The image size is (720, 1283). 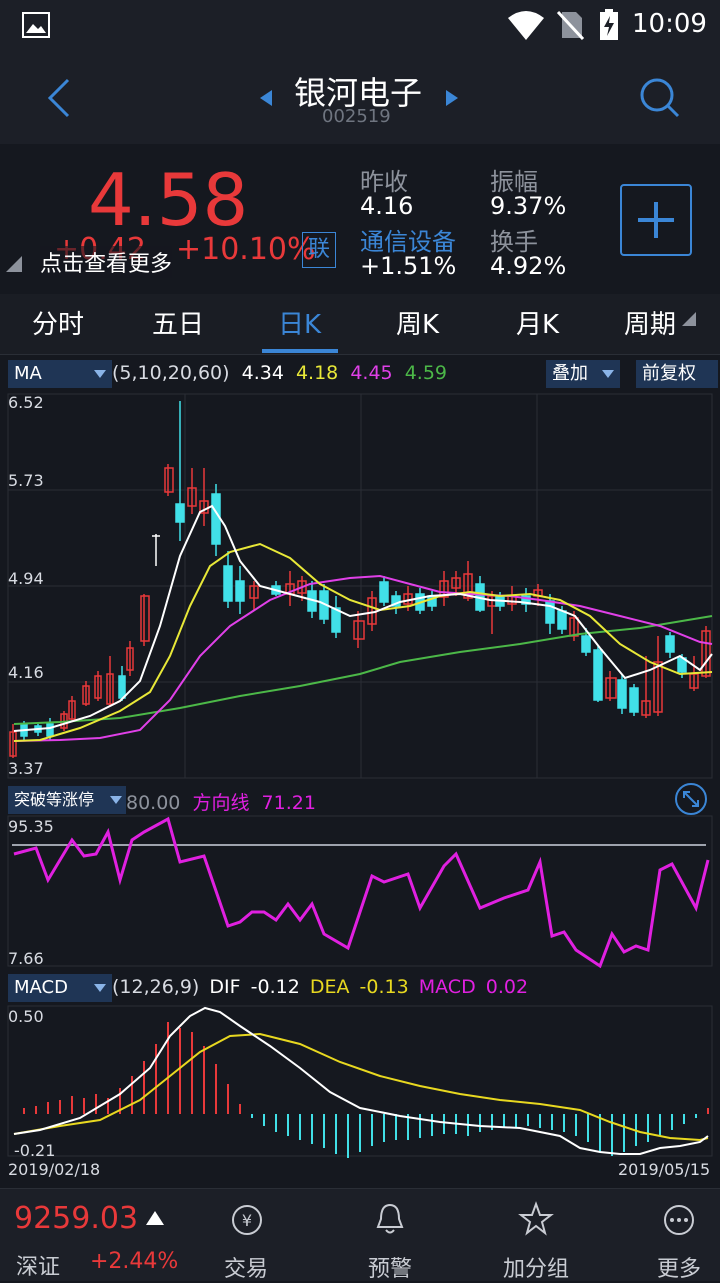 What do you see at coordinates (514, 242) in the screenshot?
I see `turnover-label: 换手` at bounding box center [514, 242].